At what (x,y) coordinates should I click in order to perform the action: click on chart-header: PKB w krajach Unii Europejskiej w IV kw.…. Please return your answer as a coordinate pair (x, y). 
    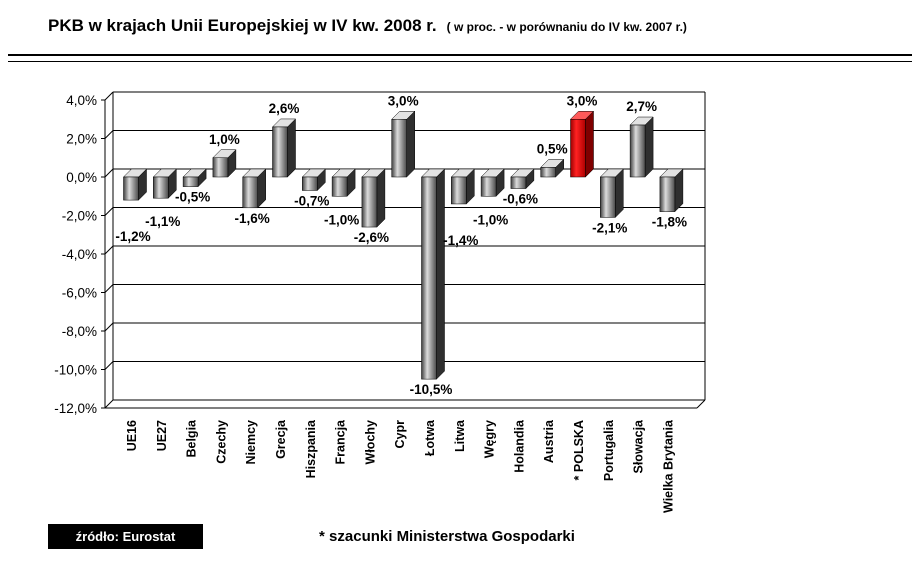
    Looking at the image, I should click on (367, 26).